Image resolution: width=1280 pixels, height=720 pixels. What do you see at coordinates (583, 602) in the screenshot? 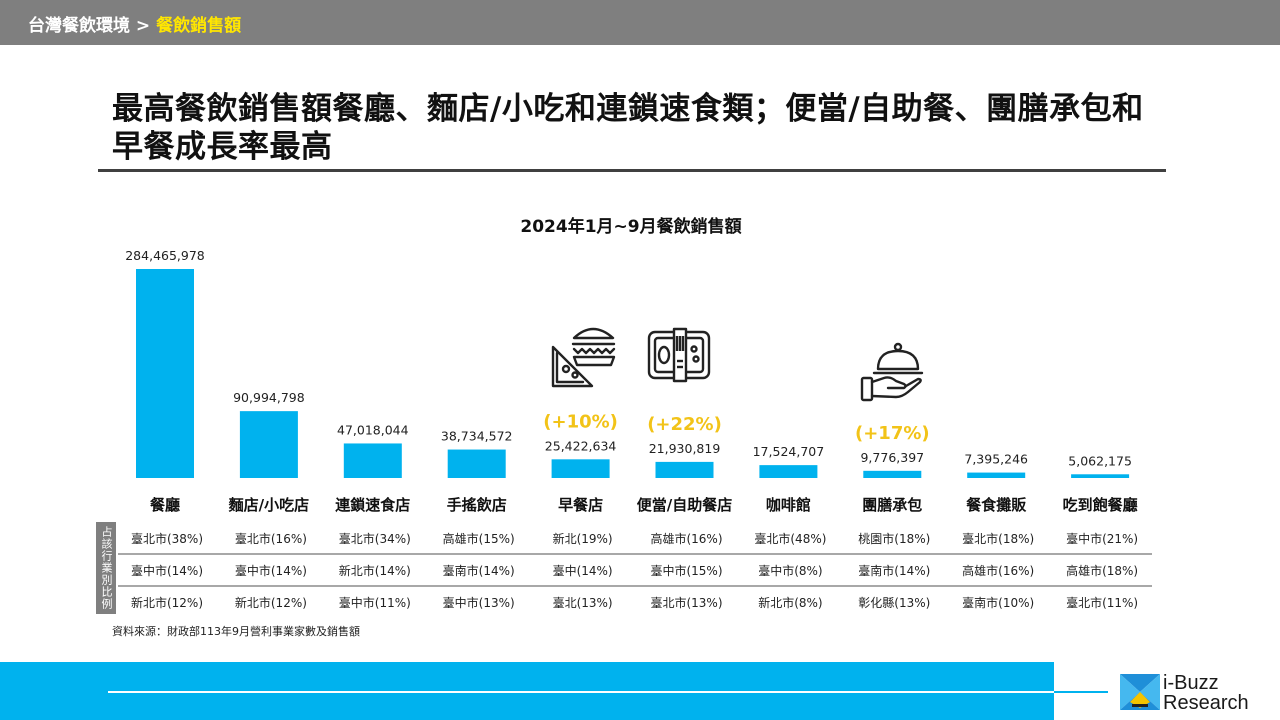
I see `table-cell: 臺北(13%)` at bounding box center [583, 602].